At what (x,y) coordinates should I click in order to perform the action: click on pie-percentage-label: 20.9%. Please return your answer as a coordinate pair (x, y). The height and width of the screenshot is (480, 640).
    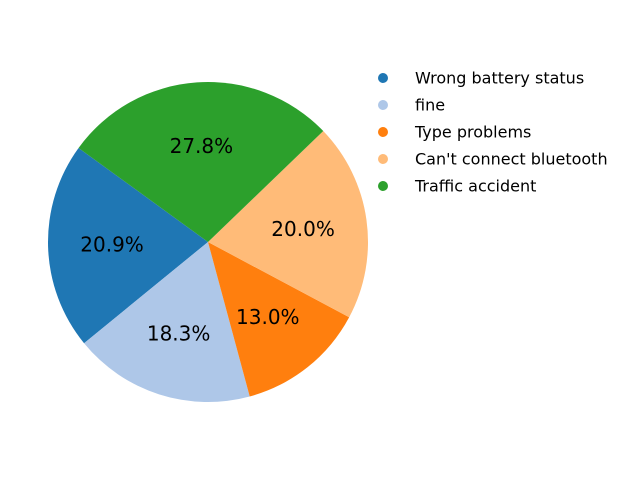
    Looking at the image, I should click on (112, 245).